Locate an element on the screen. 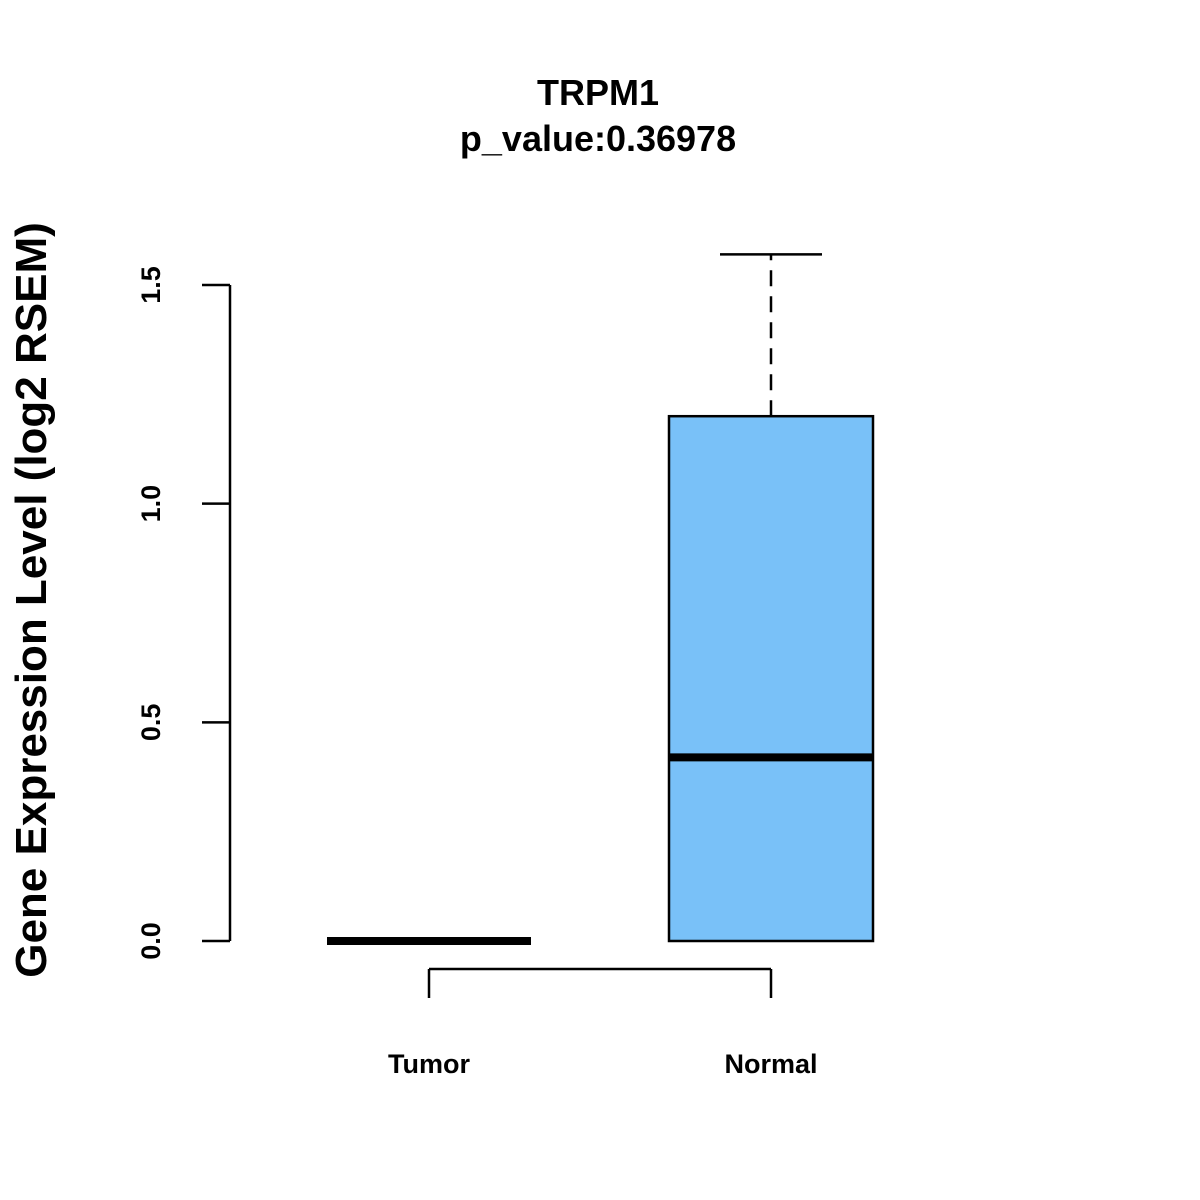  box-normal is located at coordinates (771, 598).